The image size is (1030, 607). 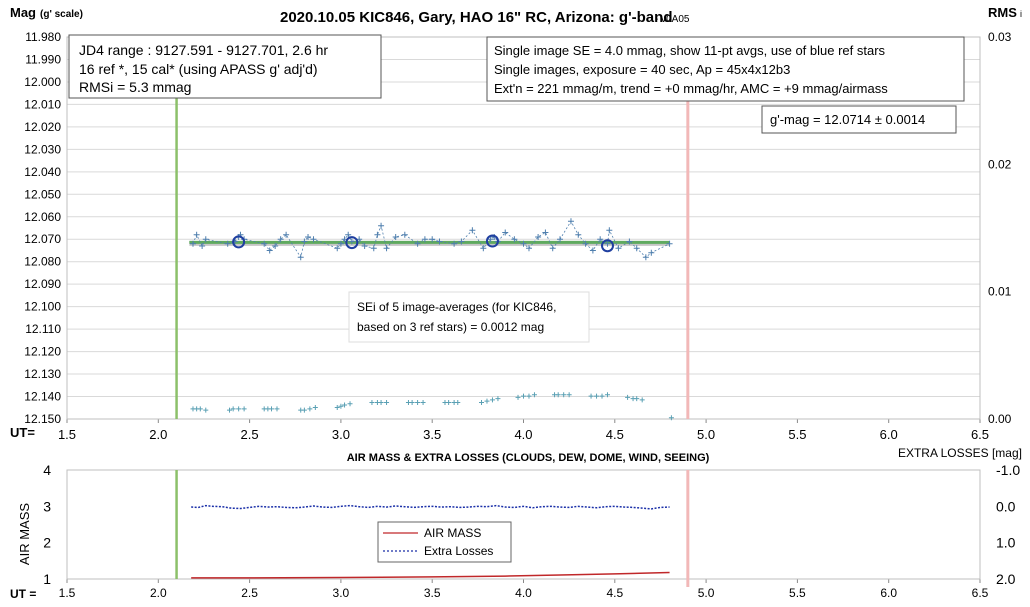 I want to click on top-ylabel: Mag, so click(x=23, y=12).